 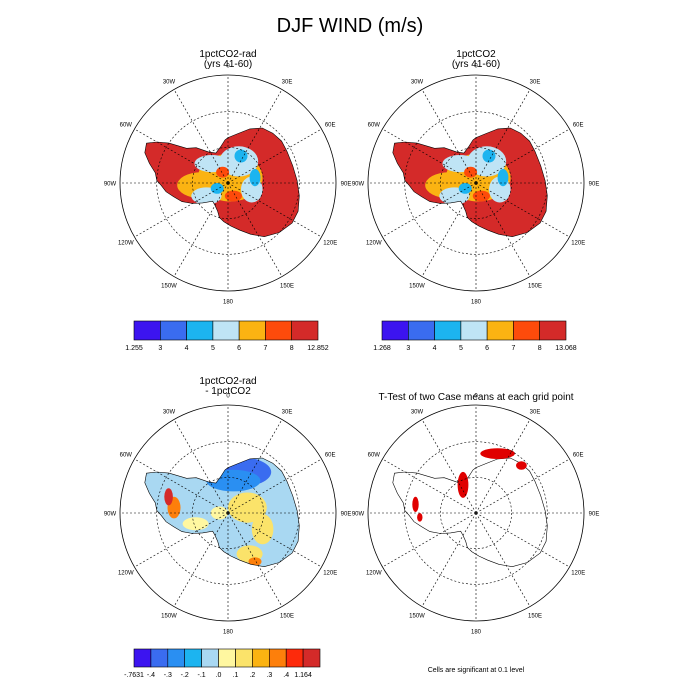 I want to click on map-border-circle, so click(x=476, y=513).